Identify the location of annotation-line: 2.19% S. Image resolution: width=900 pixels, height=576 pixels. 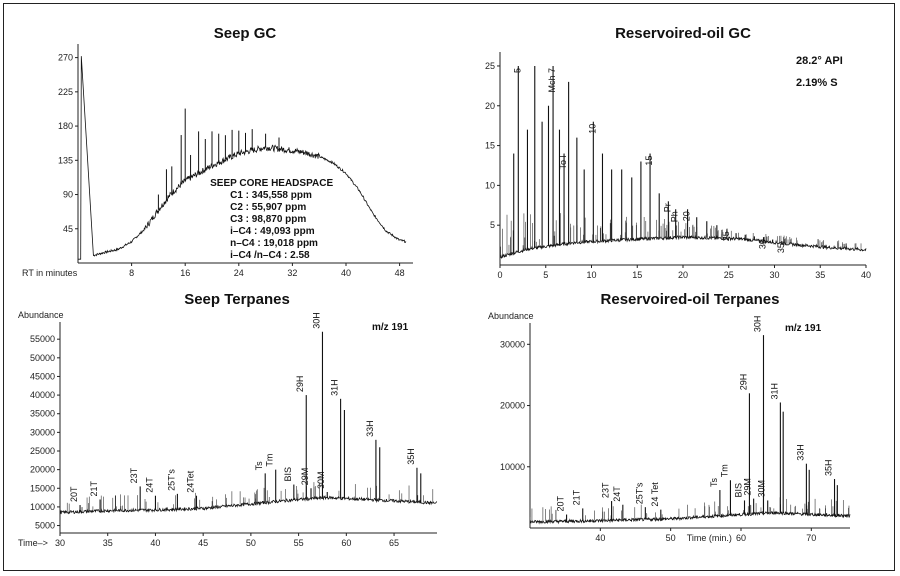
(817, 83).